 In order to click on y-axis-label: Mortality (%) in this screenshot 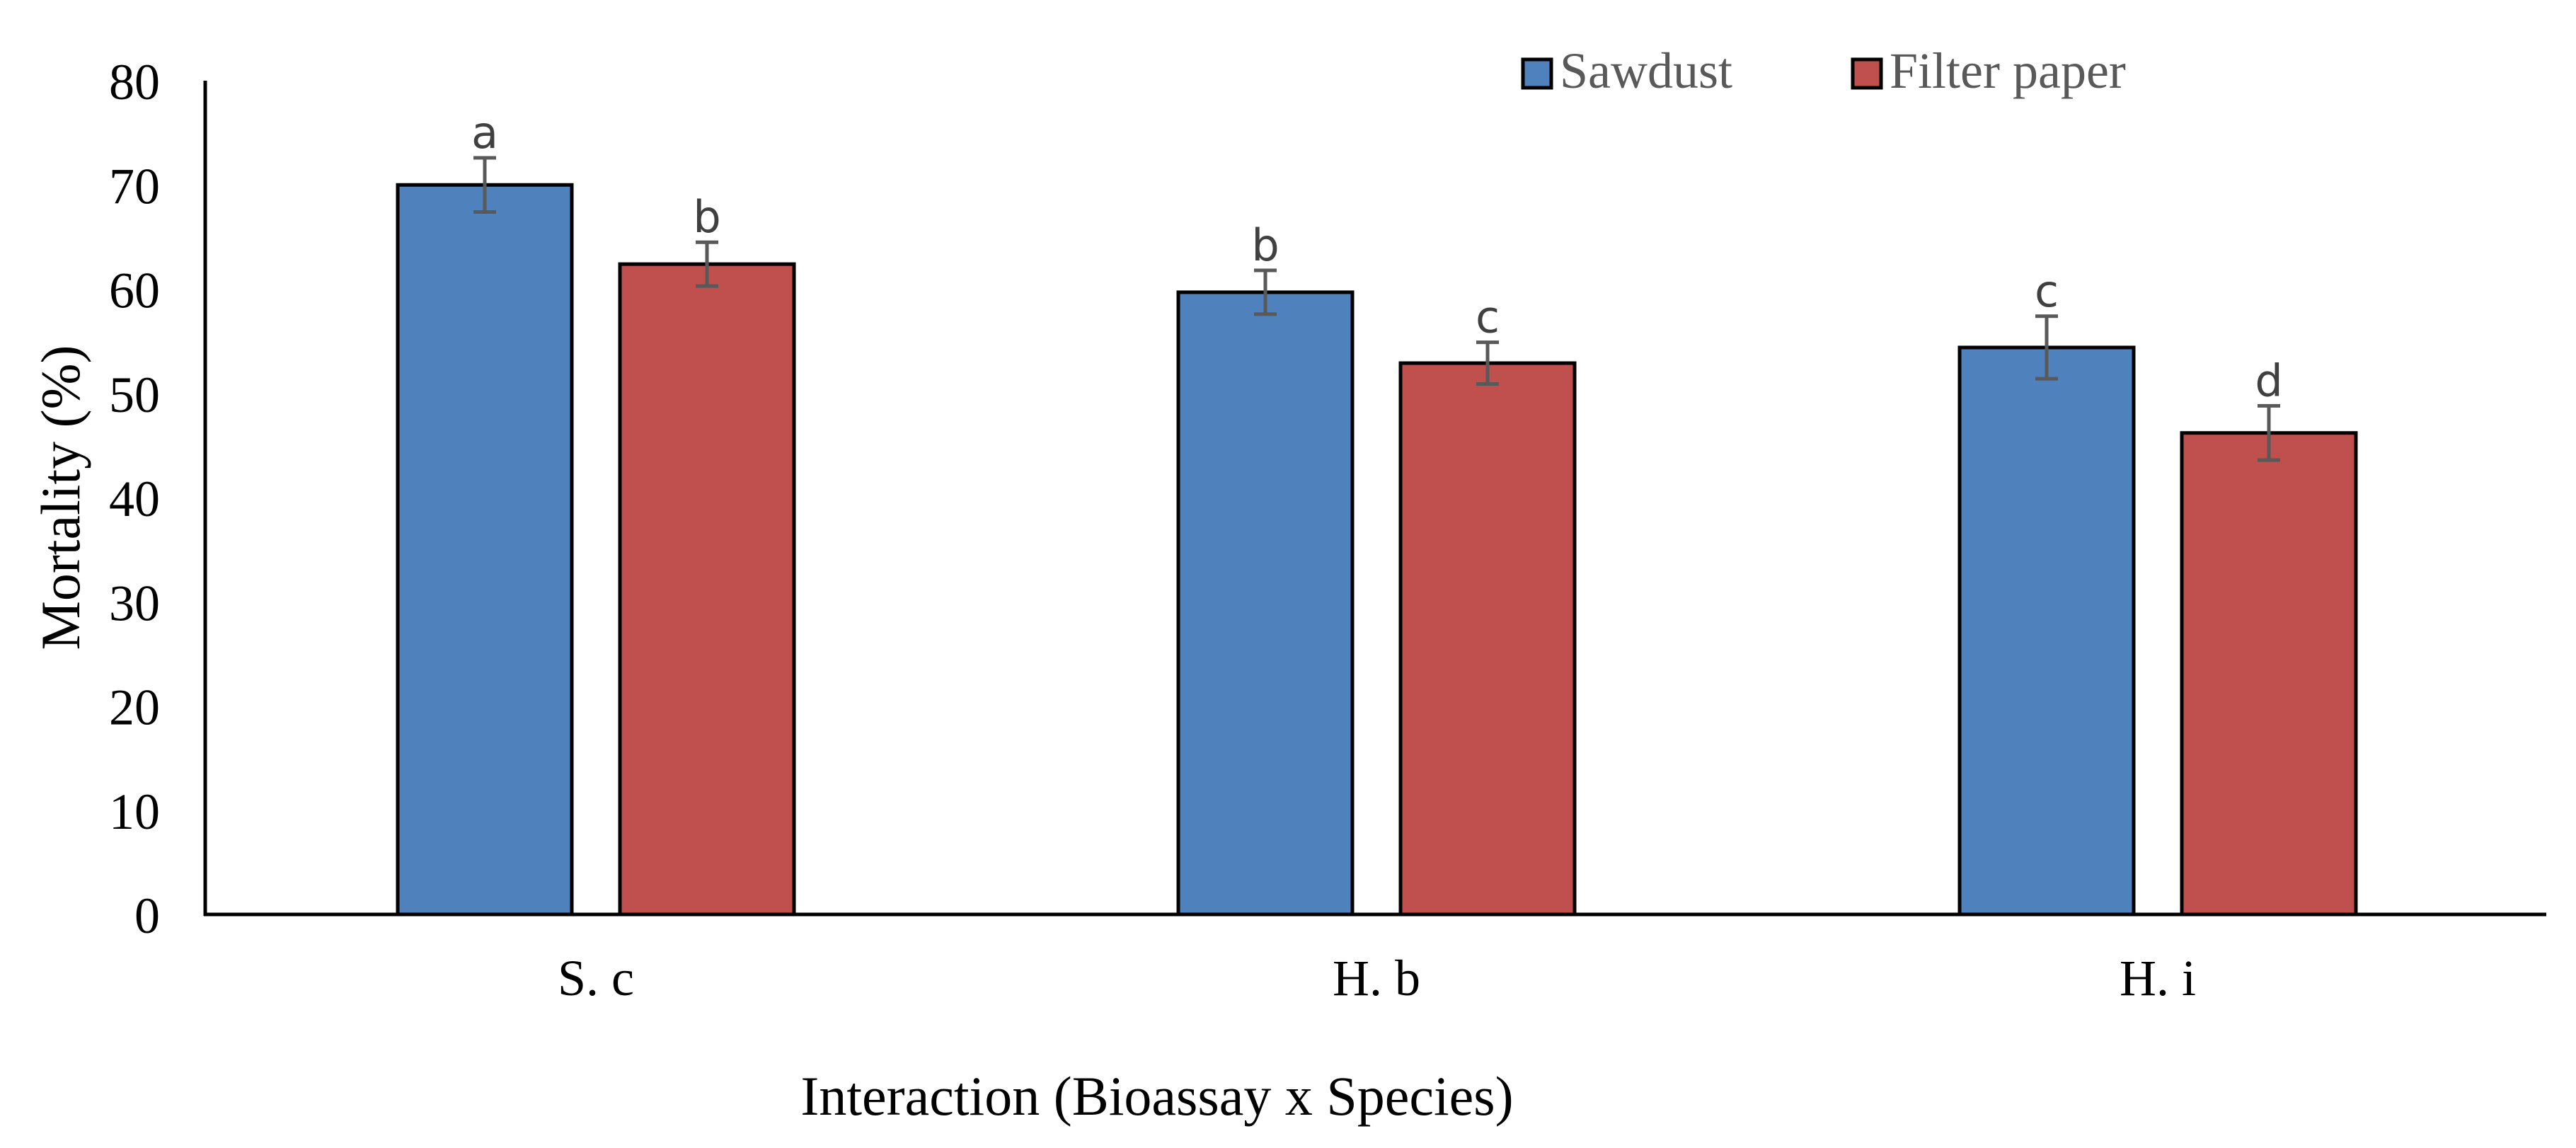, I will do `click(61, 498)`.